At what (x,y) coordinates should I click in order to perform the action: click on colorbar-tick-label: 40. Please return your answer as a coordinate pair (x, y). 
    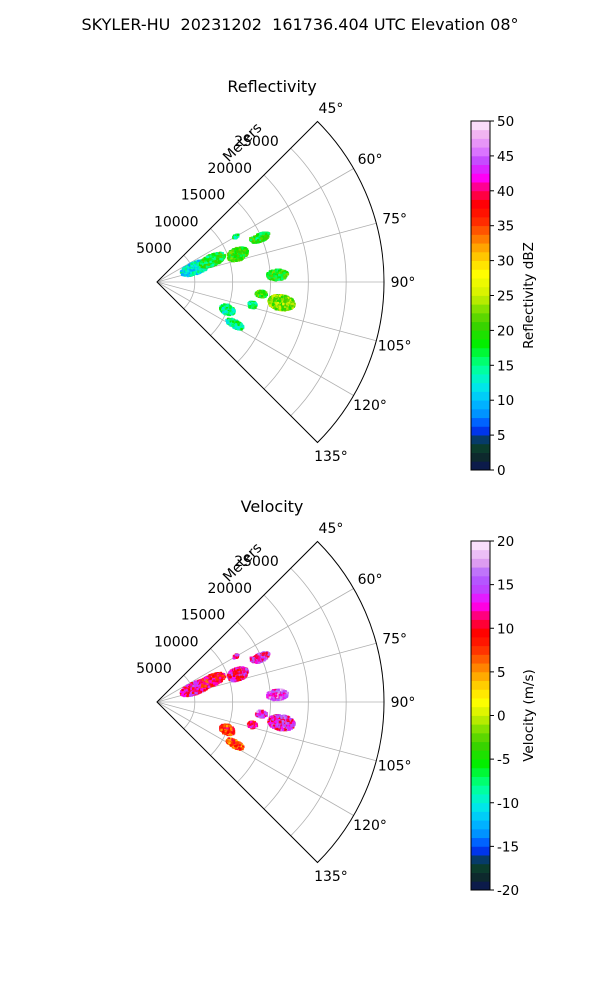
    Looking at the image, I should click on (505, 192).